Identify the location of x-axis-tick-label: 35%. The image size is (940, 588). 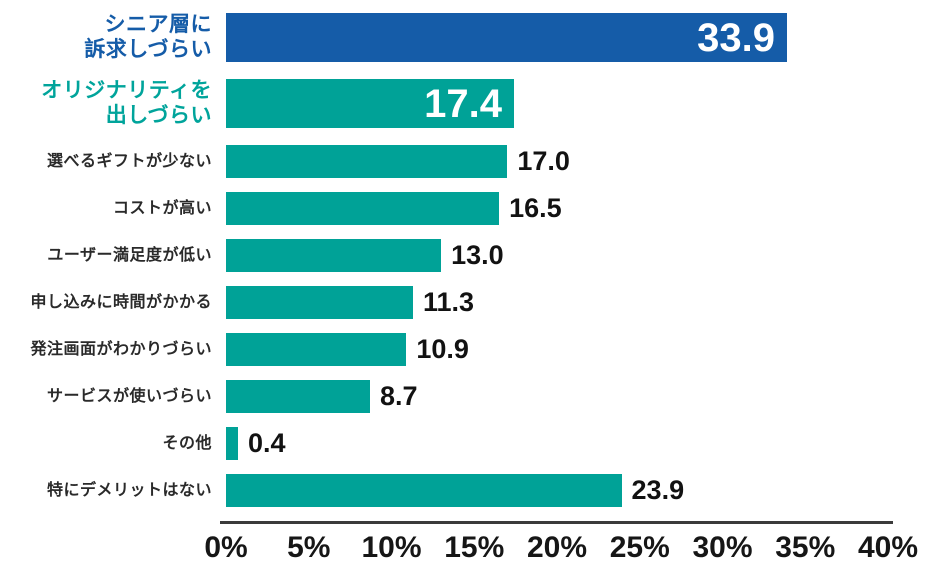
(805, 547).